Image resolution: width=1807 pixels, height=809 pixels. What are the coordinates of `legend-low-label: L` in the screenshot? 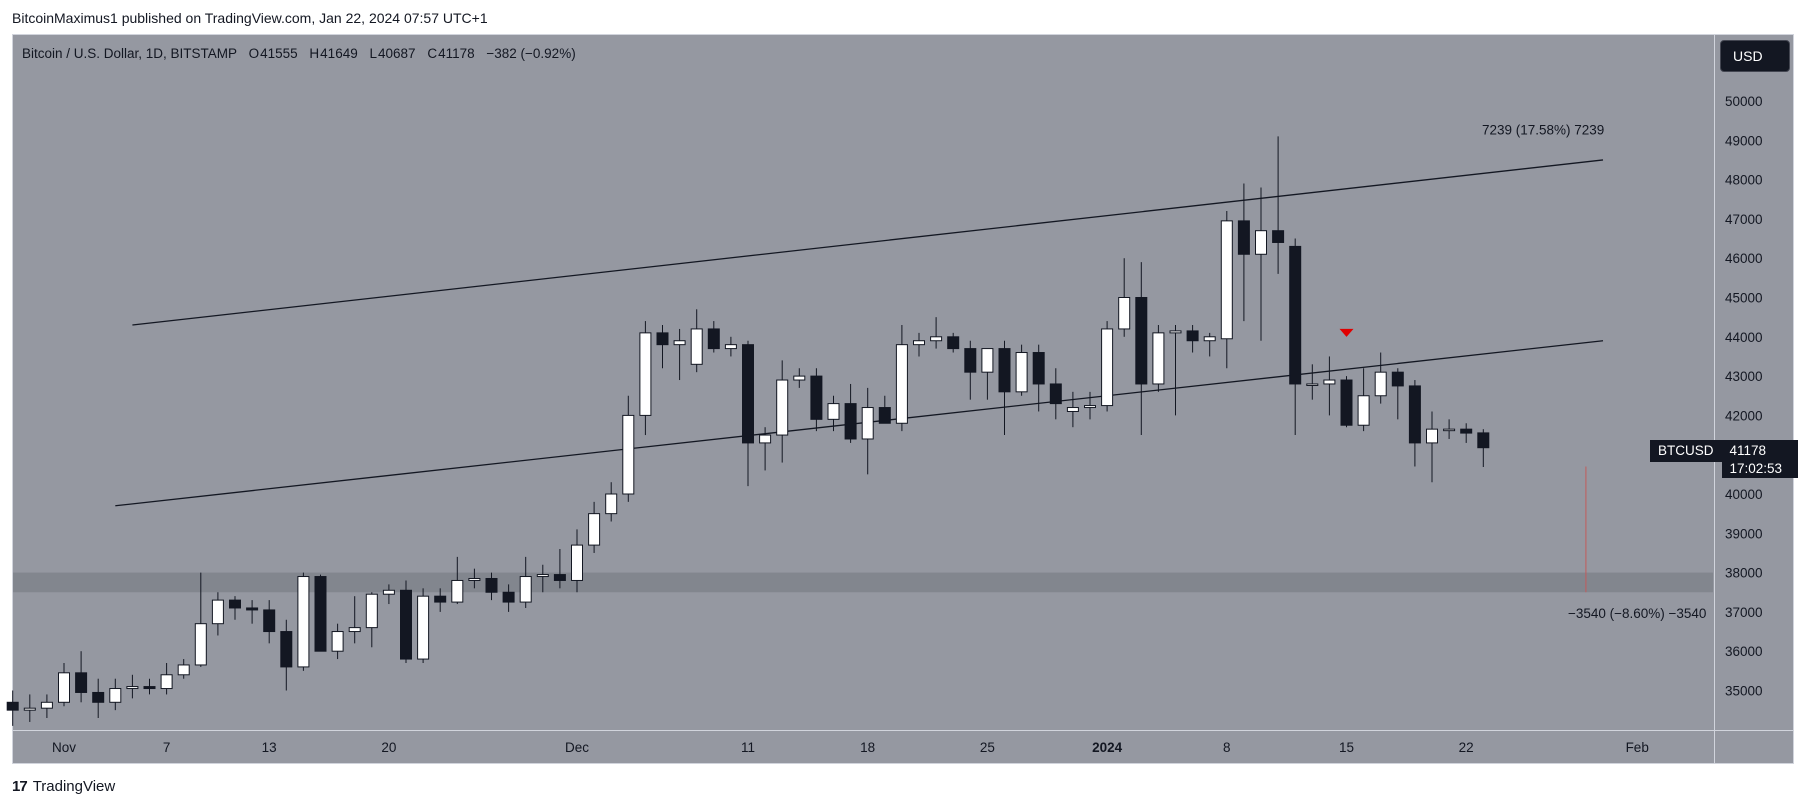 It's located at (373, 53).